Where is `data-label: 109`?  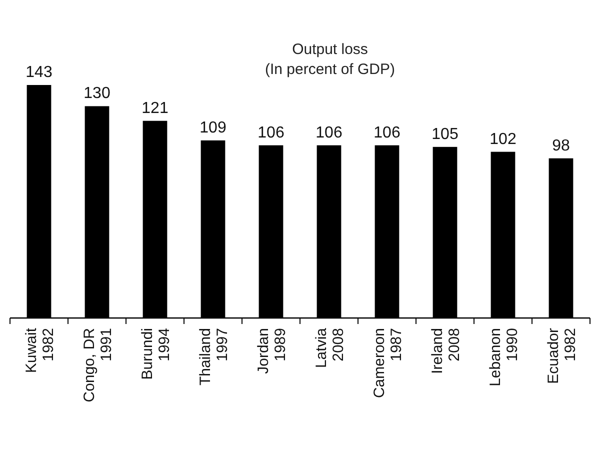
data-label: 109 is located at coordinates (213, 127).